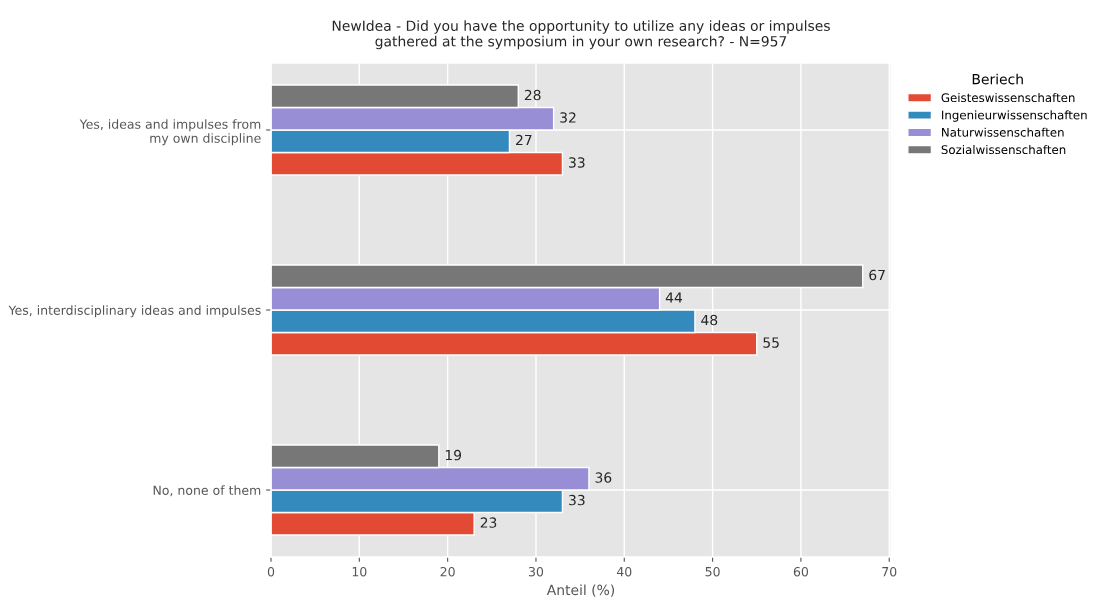  I want to click on x-tick-label: 70, so click(889, 571).